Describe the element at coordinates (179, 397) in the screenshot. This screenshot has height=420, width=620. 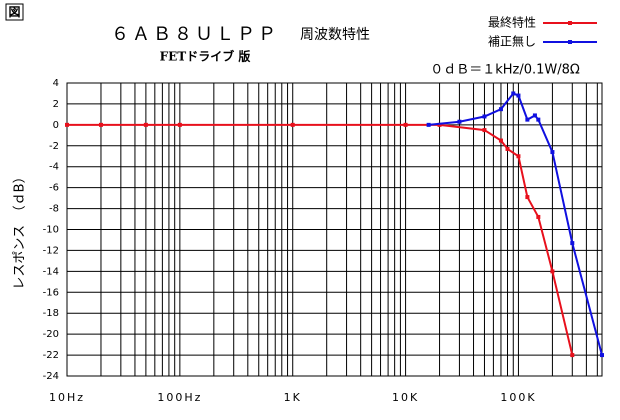
I see `x-tick-label: 100Hz` at that location.